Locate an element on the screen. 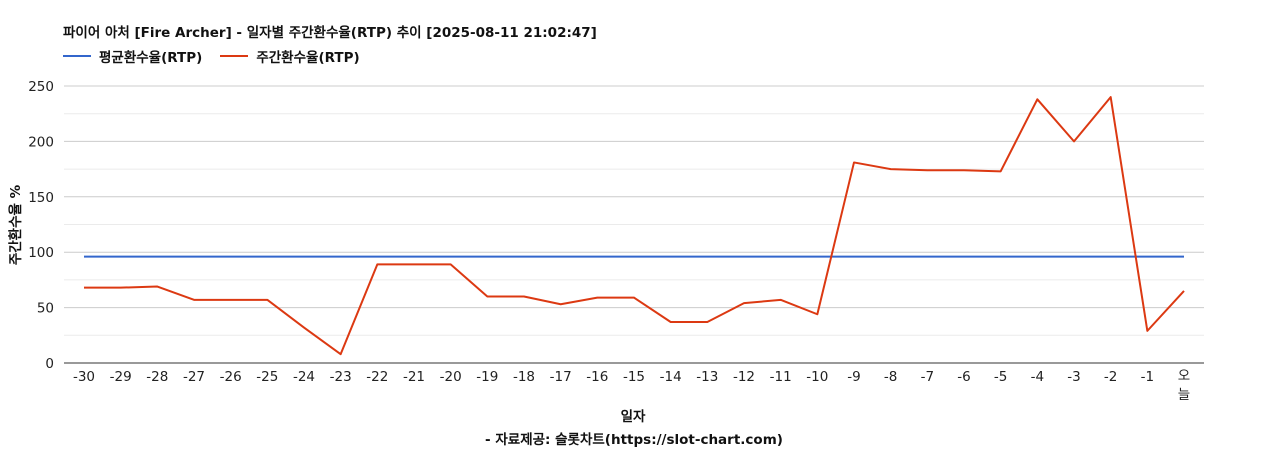 Image resolution: width=1268 pixels, height=450 pixels. x-tick-label: -2 is located at coordinates (1110, 377).